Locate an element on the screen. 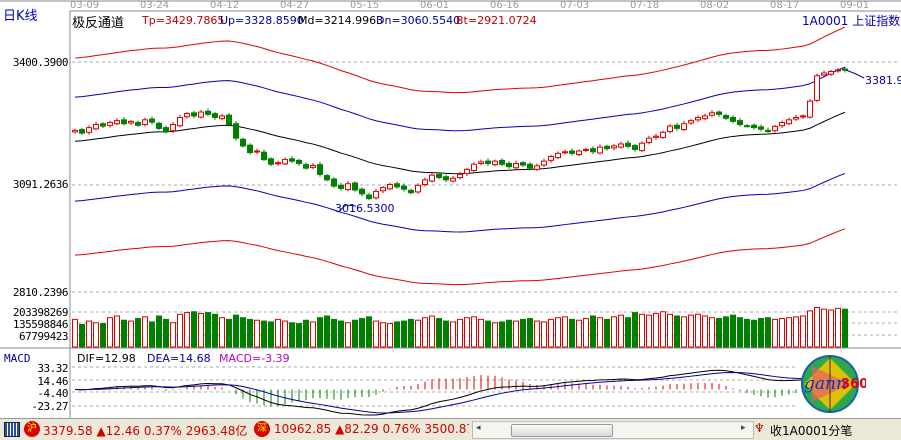 The image size is (901, 440). connection-status: 收1A0001分笔 is located at coordinates (811, 431).